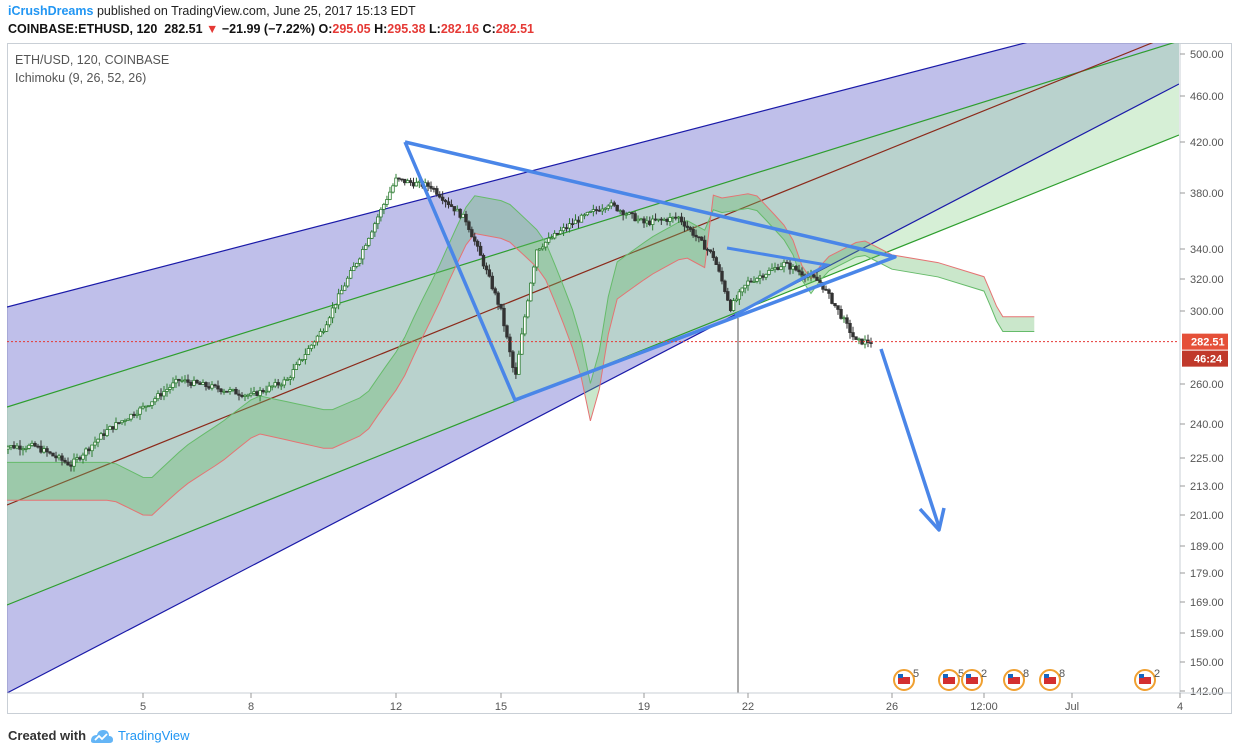  What do you see at coordinates (154, 735) in the screenshot?
I see `tradingview-brand: TradingView` at bounding box center [154, 735].